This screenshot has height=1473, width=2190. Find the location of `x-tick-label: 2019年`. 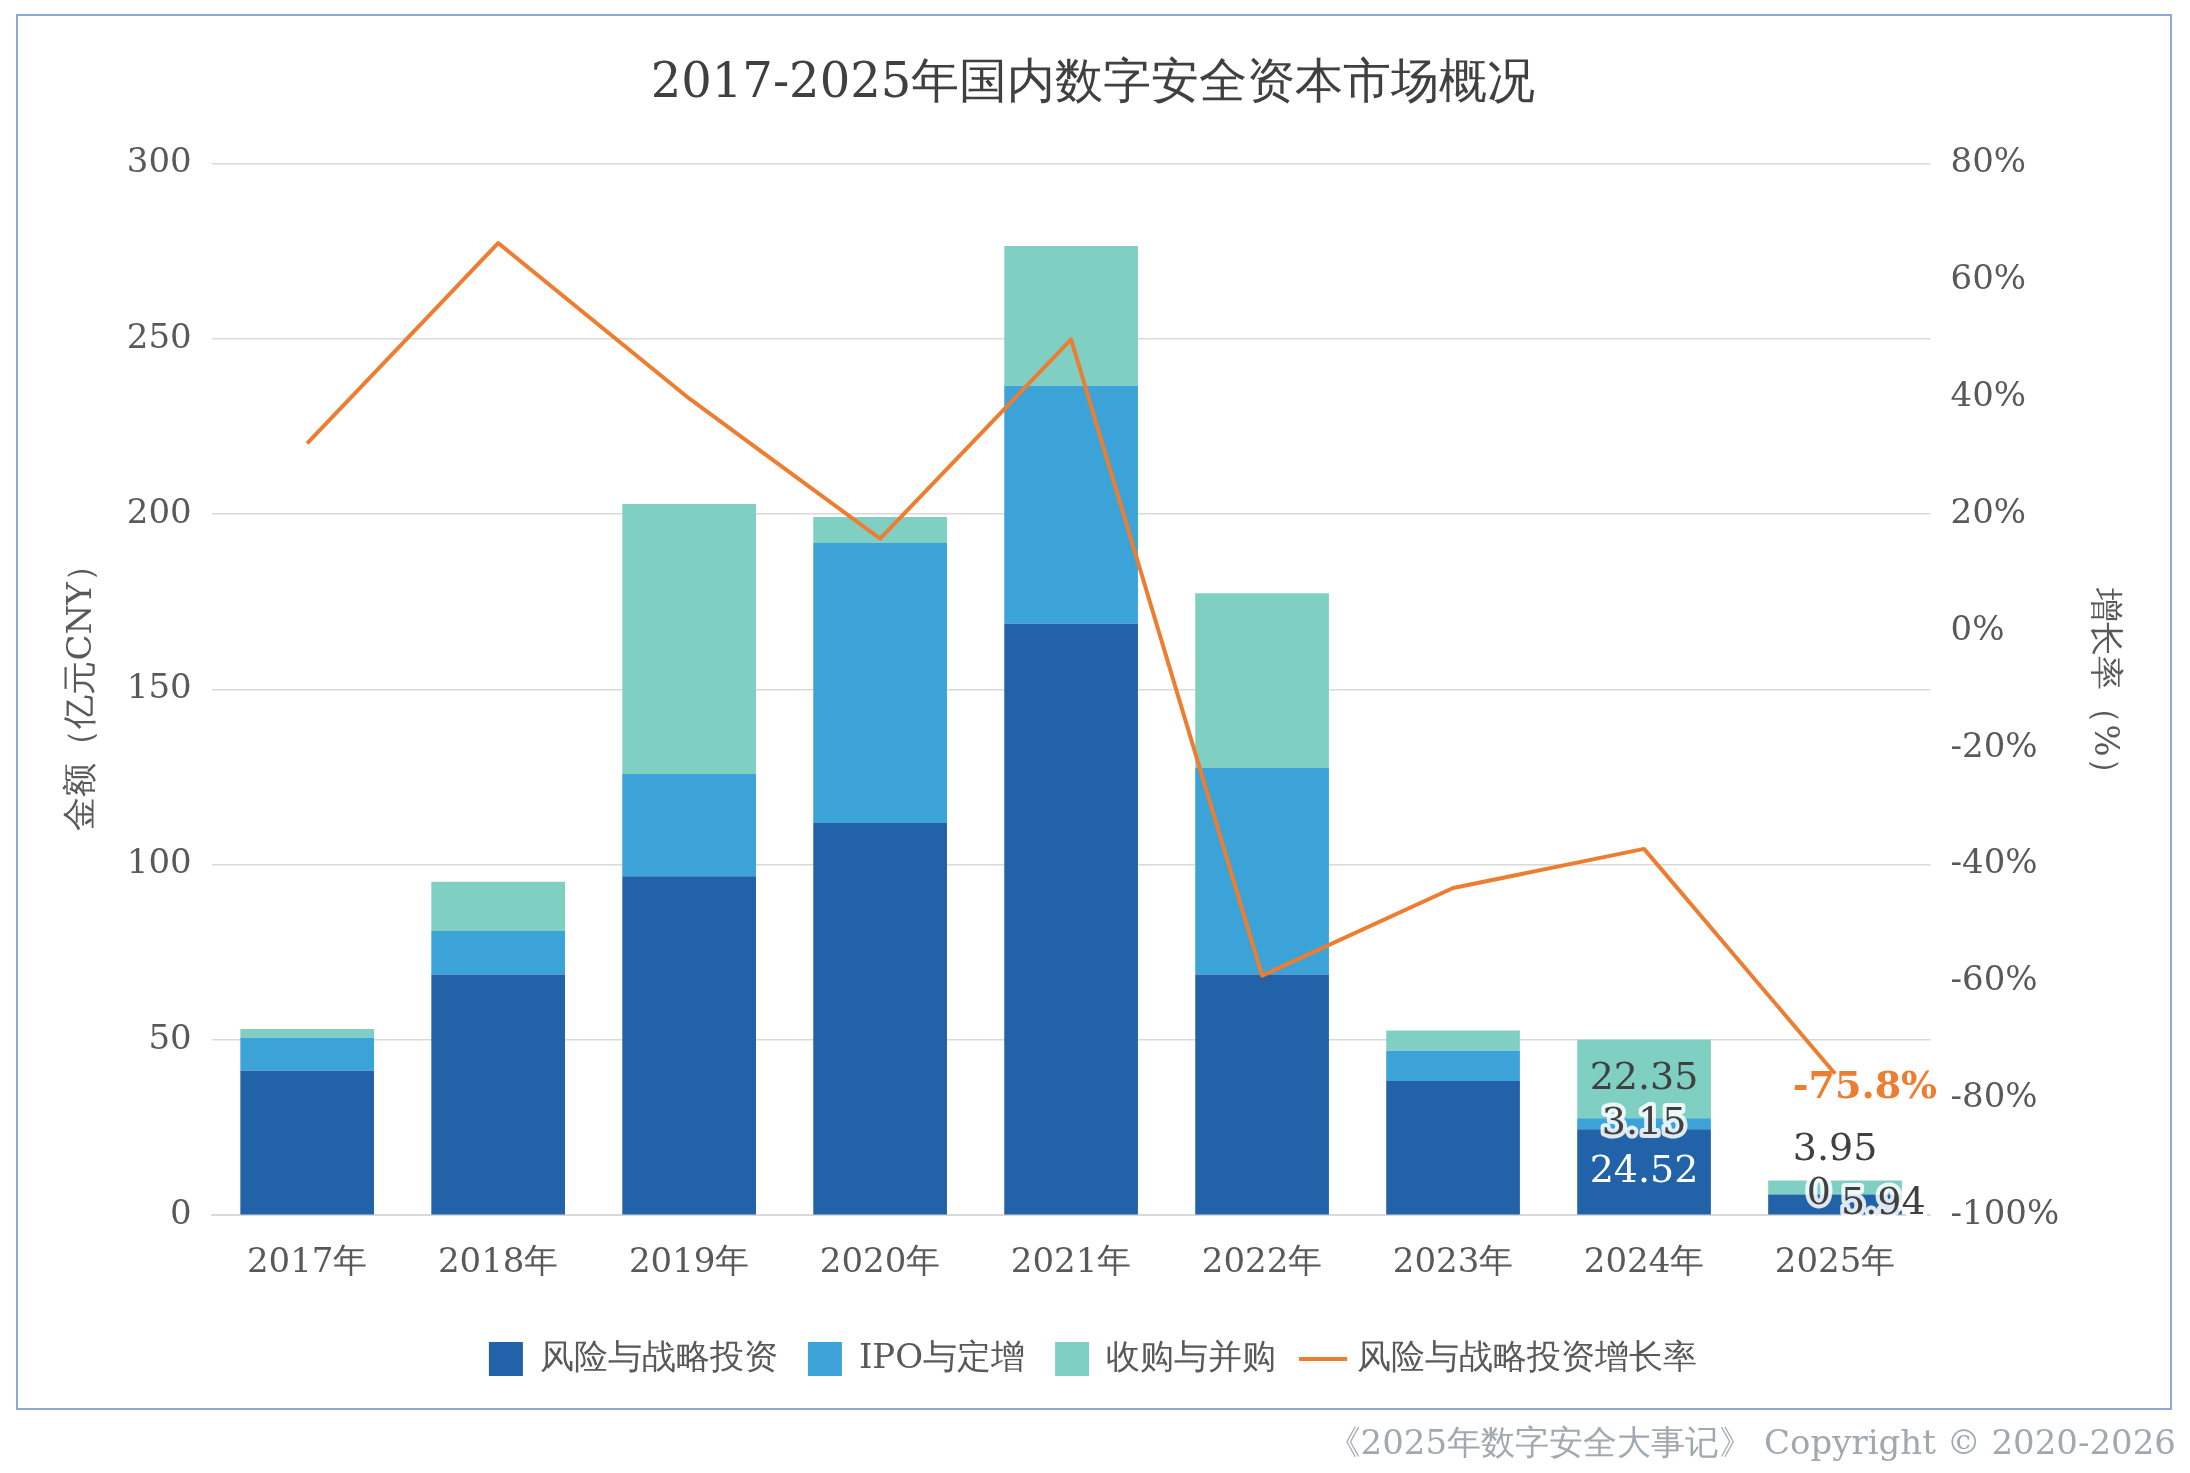

x-tick-label: 2019年 is located at coordinates (689, 1260).